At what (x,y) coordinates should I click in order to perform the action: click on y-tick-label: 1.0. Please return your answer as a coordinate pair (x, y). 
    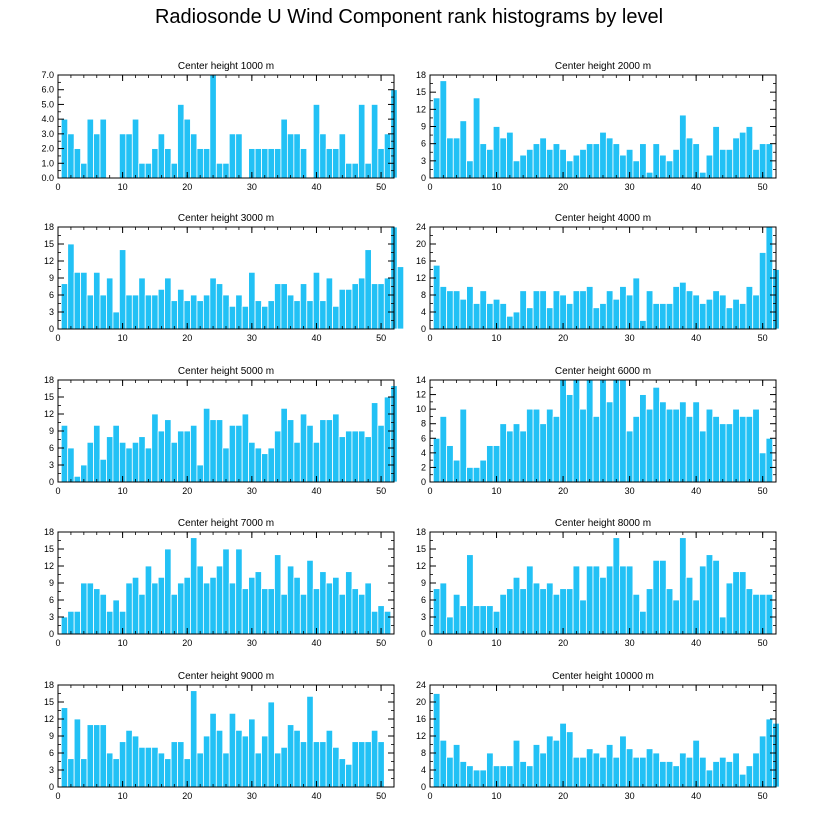
    Looking at the image, I should click on (47, 163).